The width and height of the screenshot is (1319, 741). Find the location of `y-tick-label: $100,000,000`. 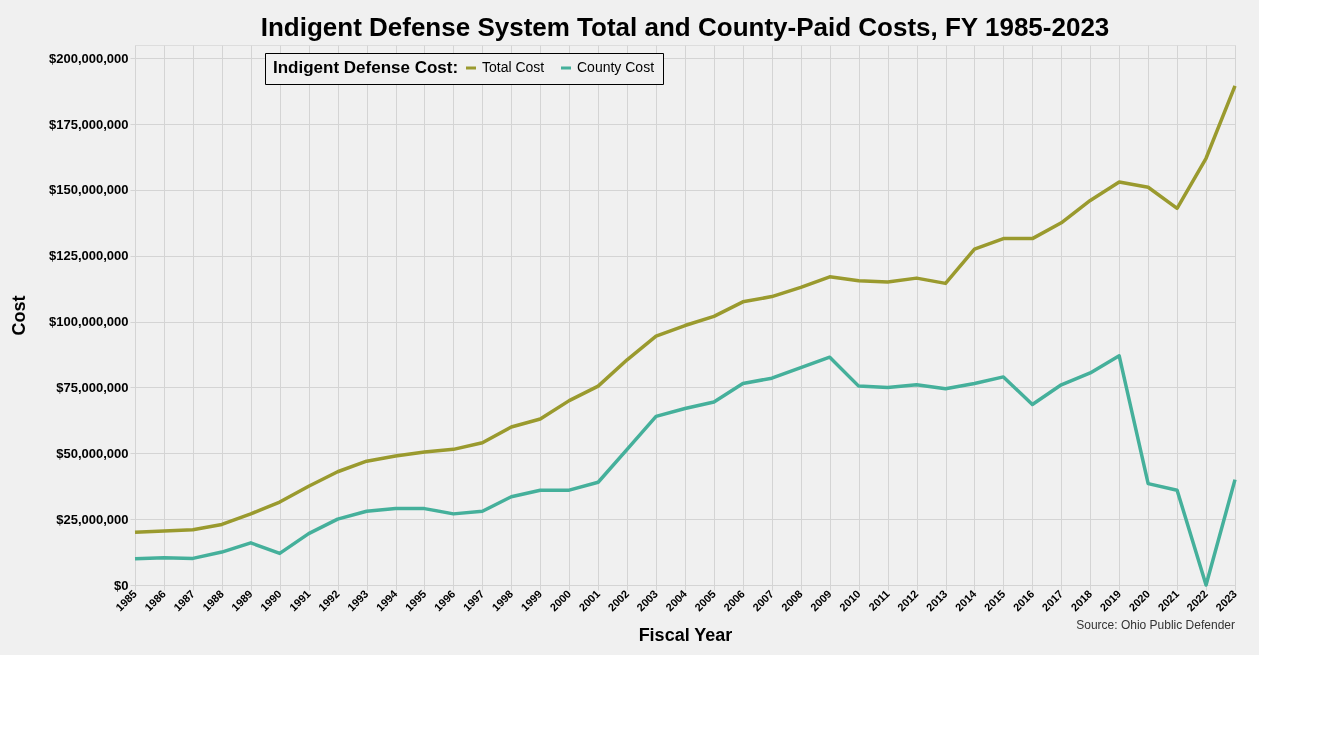

y-tick-label: $100,000,000 is located at coordinates (88, 322).